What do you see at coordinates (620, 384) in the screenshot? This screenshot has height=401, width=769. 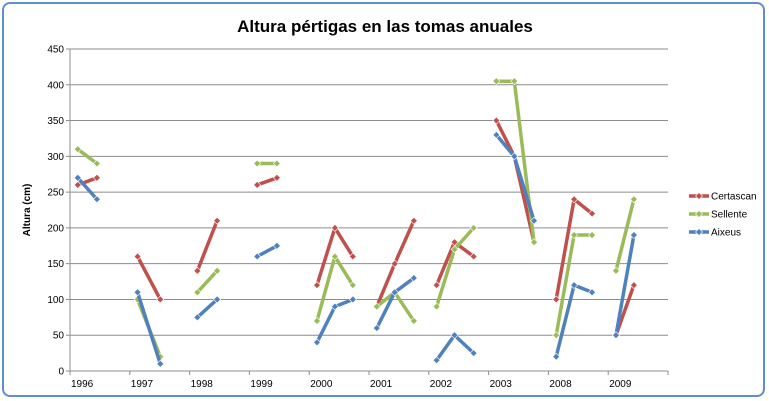 I see `x-tick-label: 2009` at bounding box center [620, 384].